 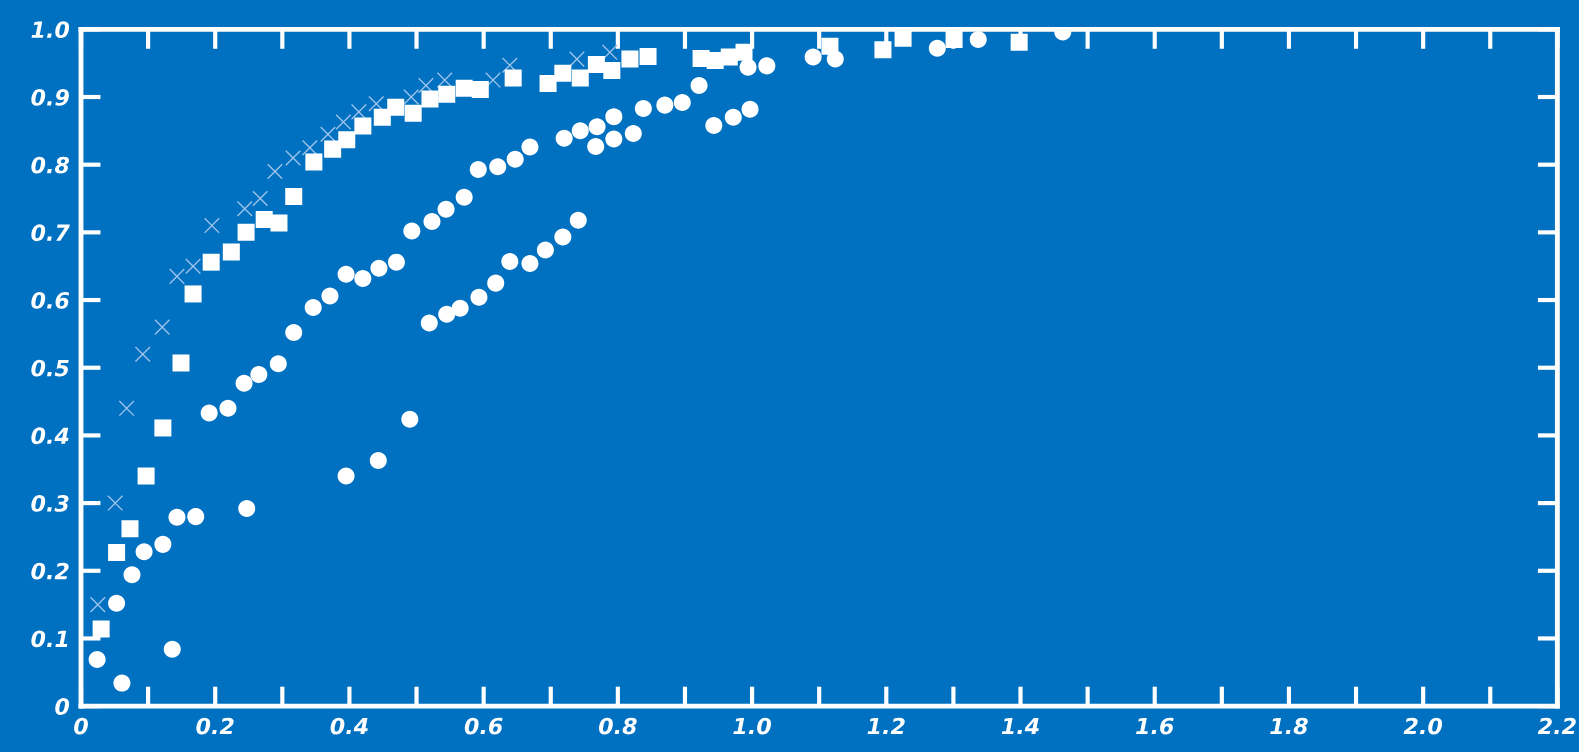 I want to click on y-tick-label: 0.4, so click(x=50, y=436).